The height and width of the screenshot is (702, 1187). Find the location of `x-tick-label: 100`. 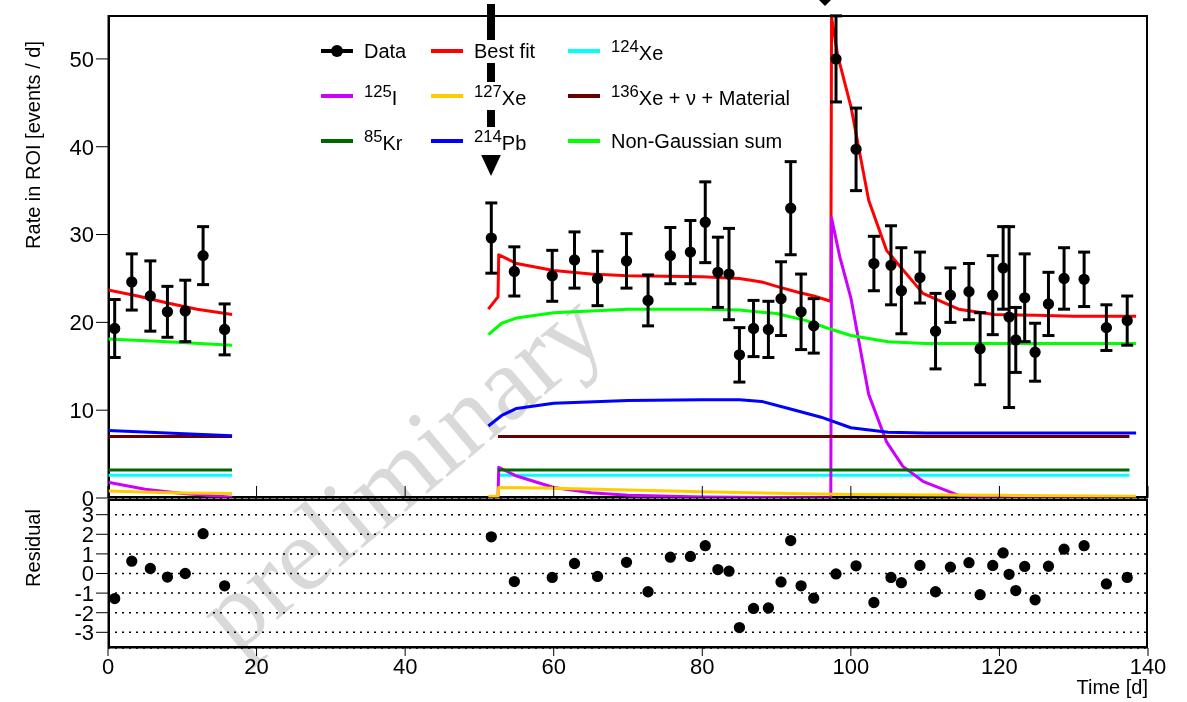

x-tick-label: 100 is located at coordinates (851, 666).